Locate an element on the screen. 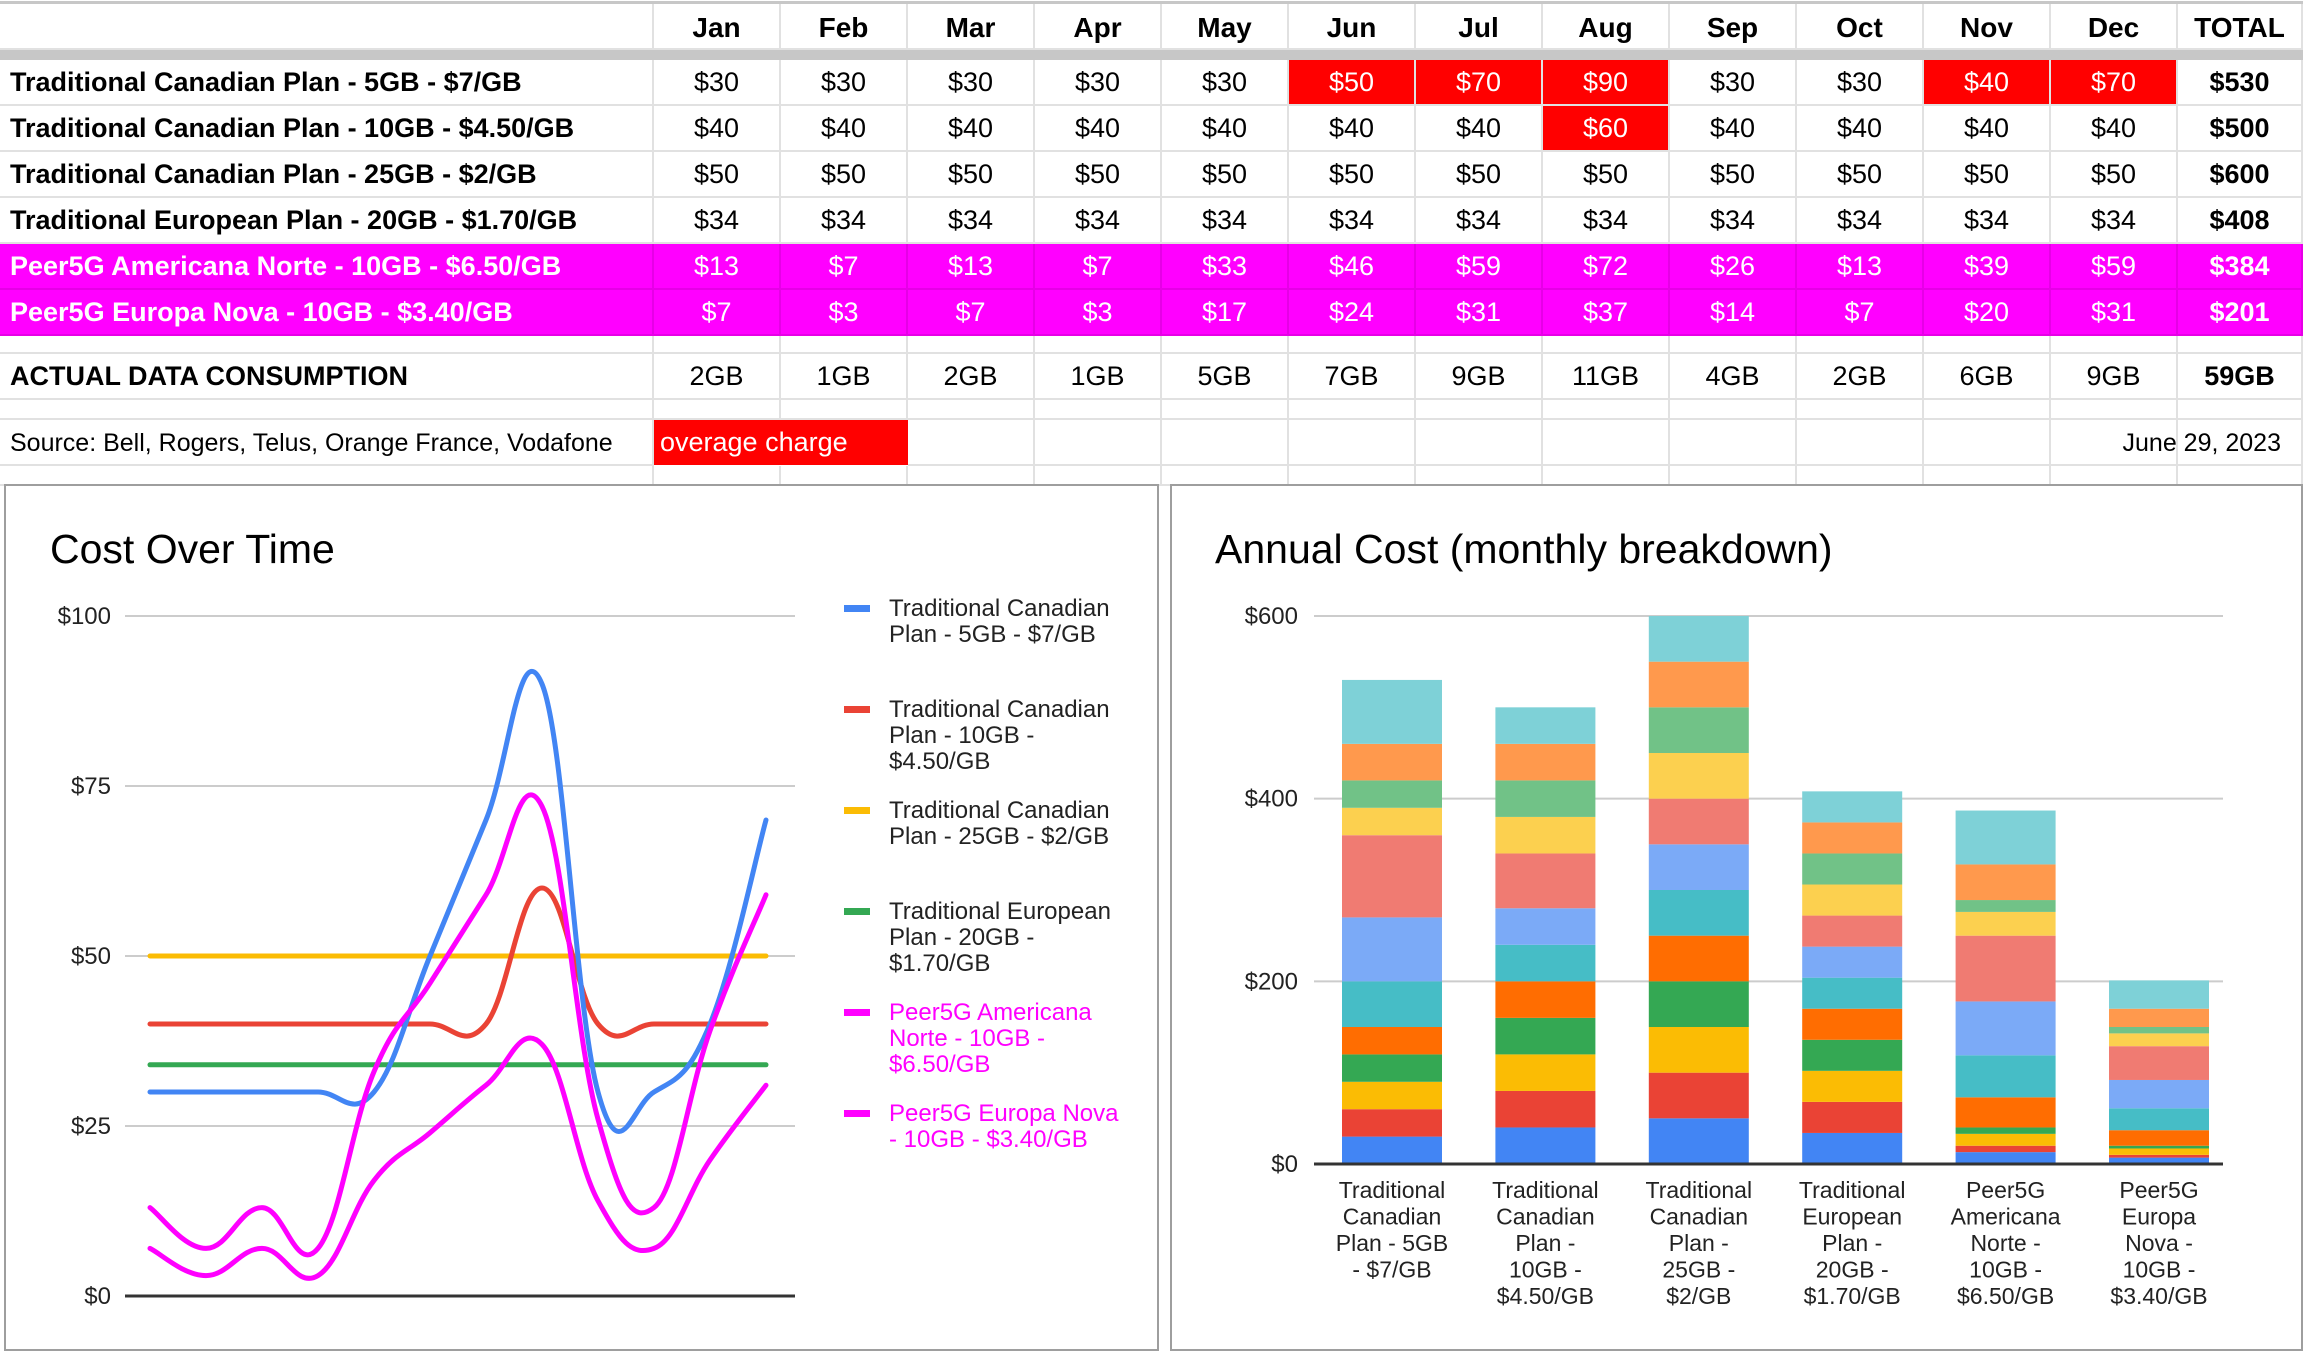  table-cell-total: $384 is located at coordinates (2240, 267).